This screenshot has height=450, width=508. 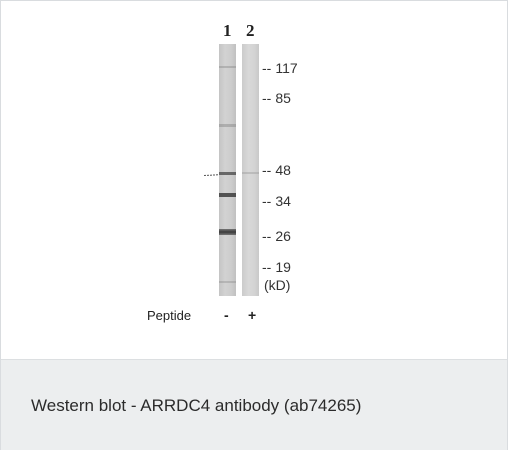 I want to click on marker-117: -- 117, so click(x=280, y=68).